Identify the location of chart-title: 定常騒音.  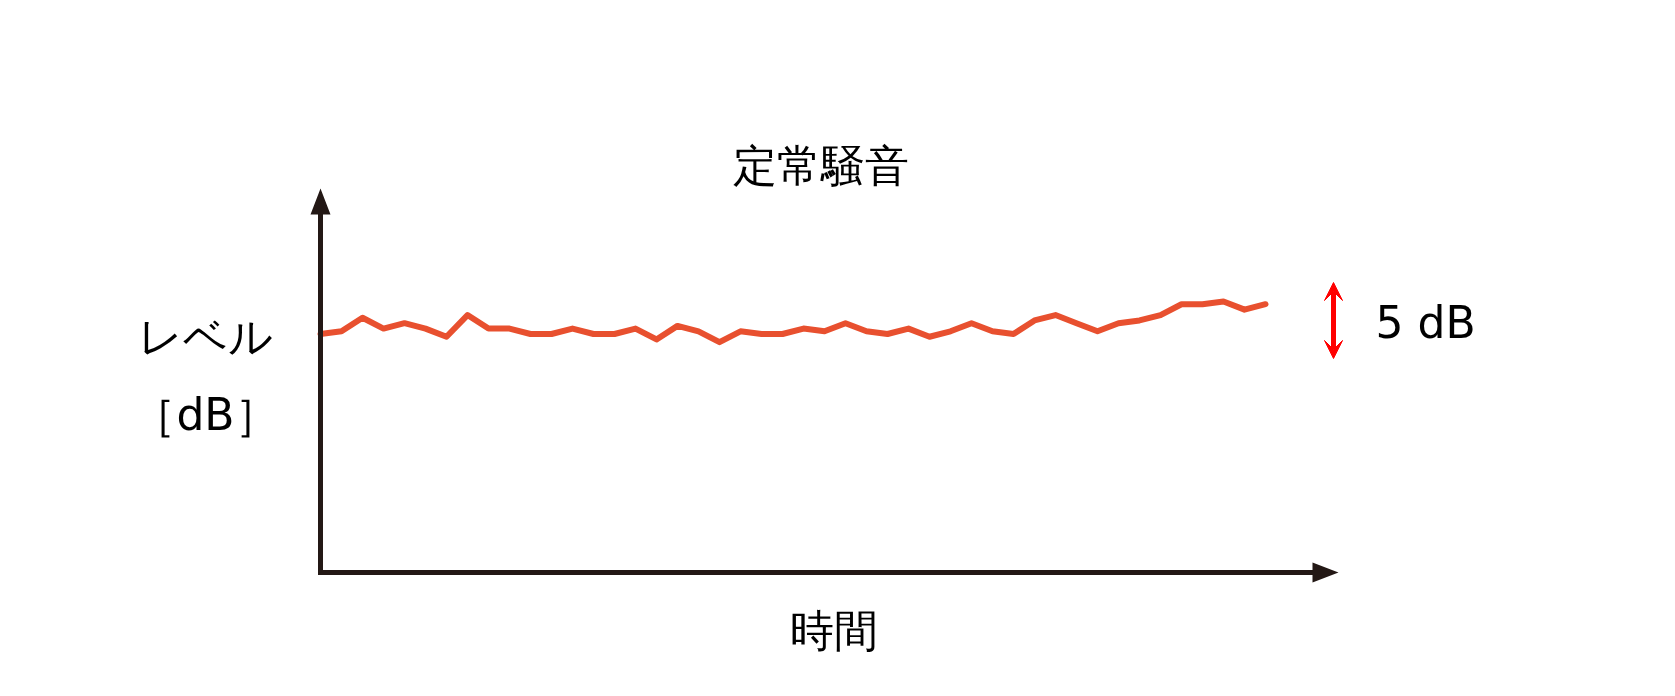
(820, 165).